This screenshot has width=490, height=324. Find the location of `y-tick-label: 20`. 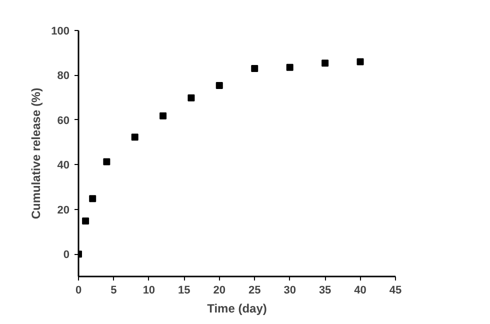

y-tick-label: 20 is located at coordinates (63, 210).